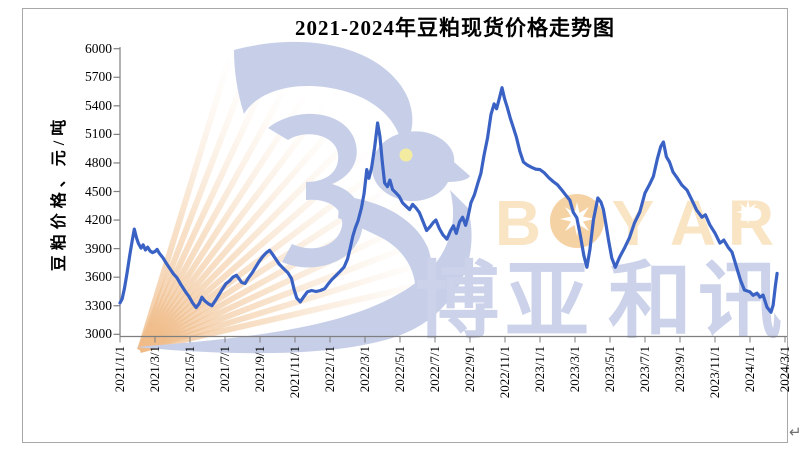 Image resolution: width=801 pixels, height=458 pixels. What do you see at coordinates (98, 334) in the screenshot?
I see `y-tick-label: 3000` at bounding box center [98, 334].